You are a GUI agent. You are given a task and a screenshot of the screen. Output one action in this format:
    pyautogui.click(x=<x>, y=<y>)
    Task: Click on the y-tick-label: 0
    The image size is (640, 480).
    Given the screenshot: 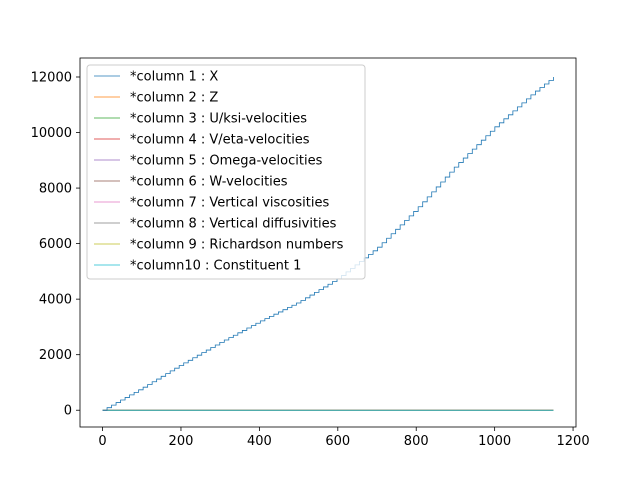 What is the action you would take?
    pyautogui.click(x=68, y=411)
    